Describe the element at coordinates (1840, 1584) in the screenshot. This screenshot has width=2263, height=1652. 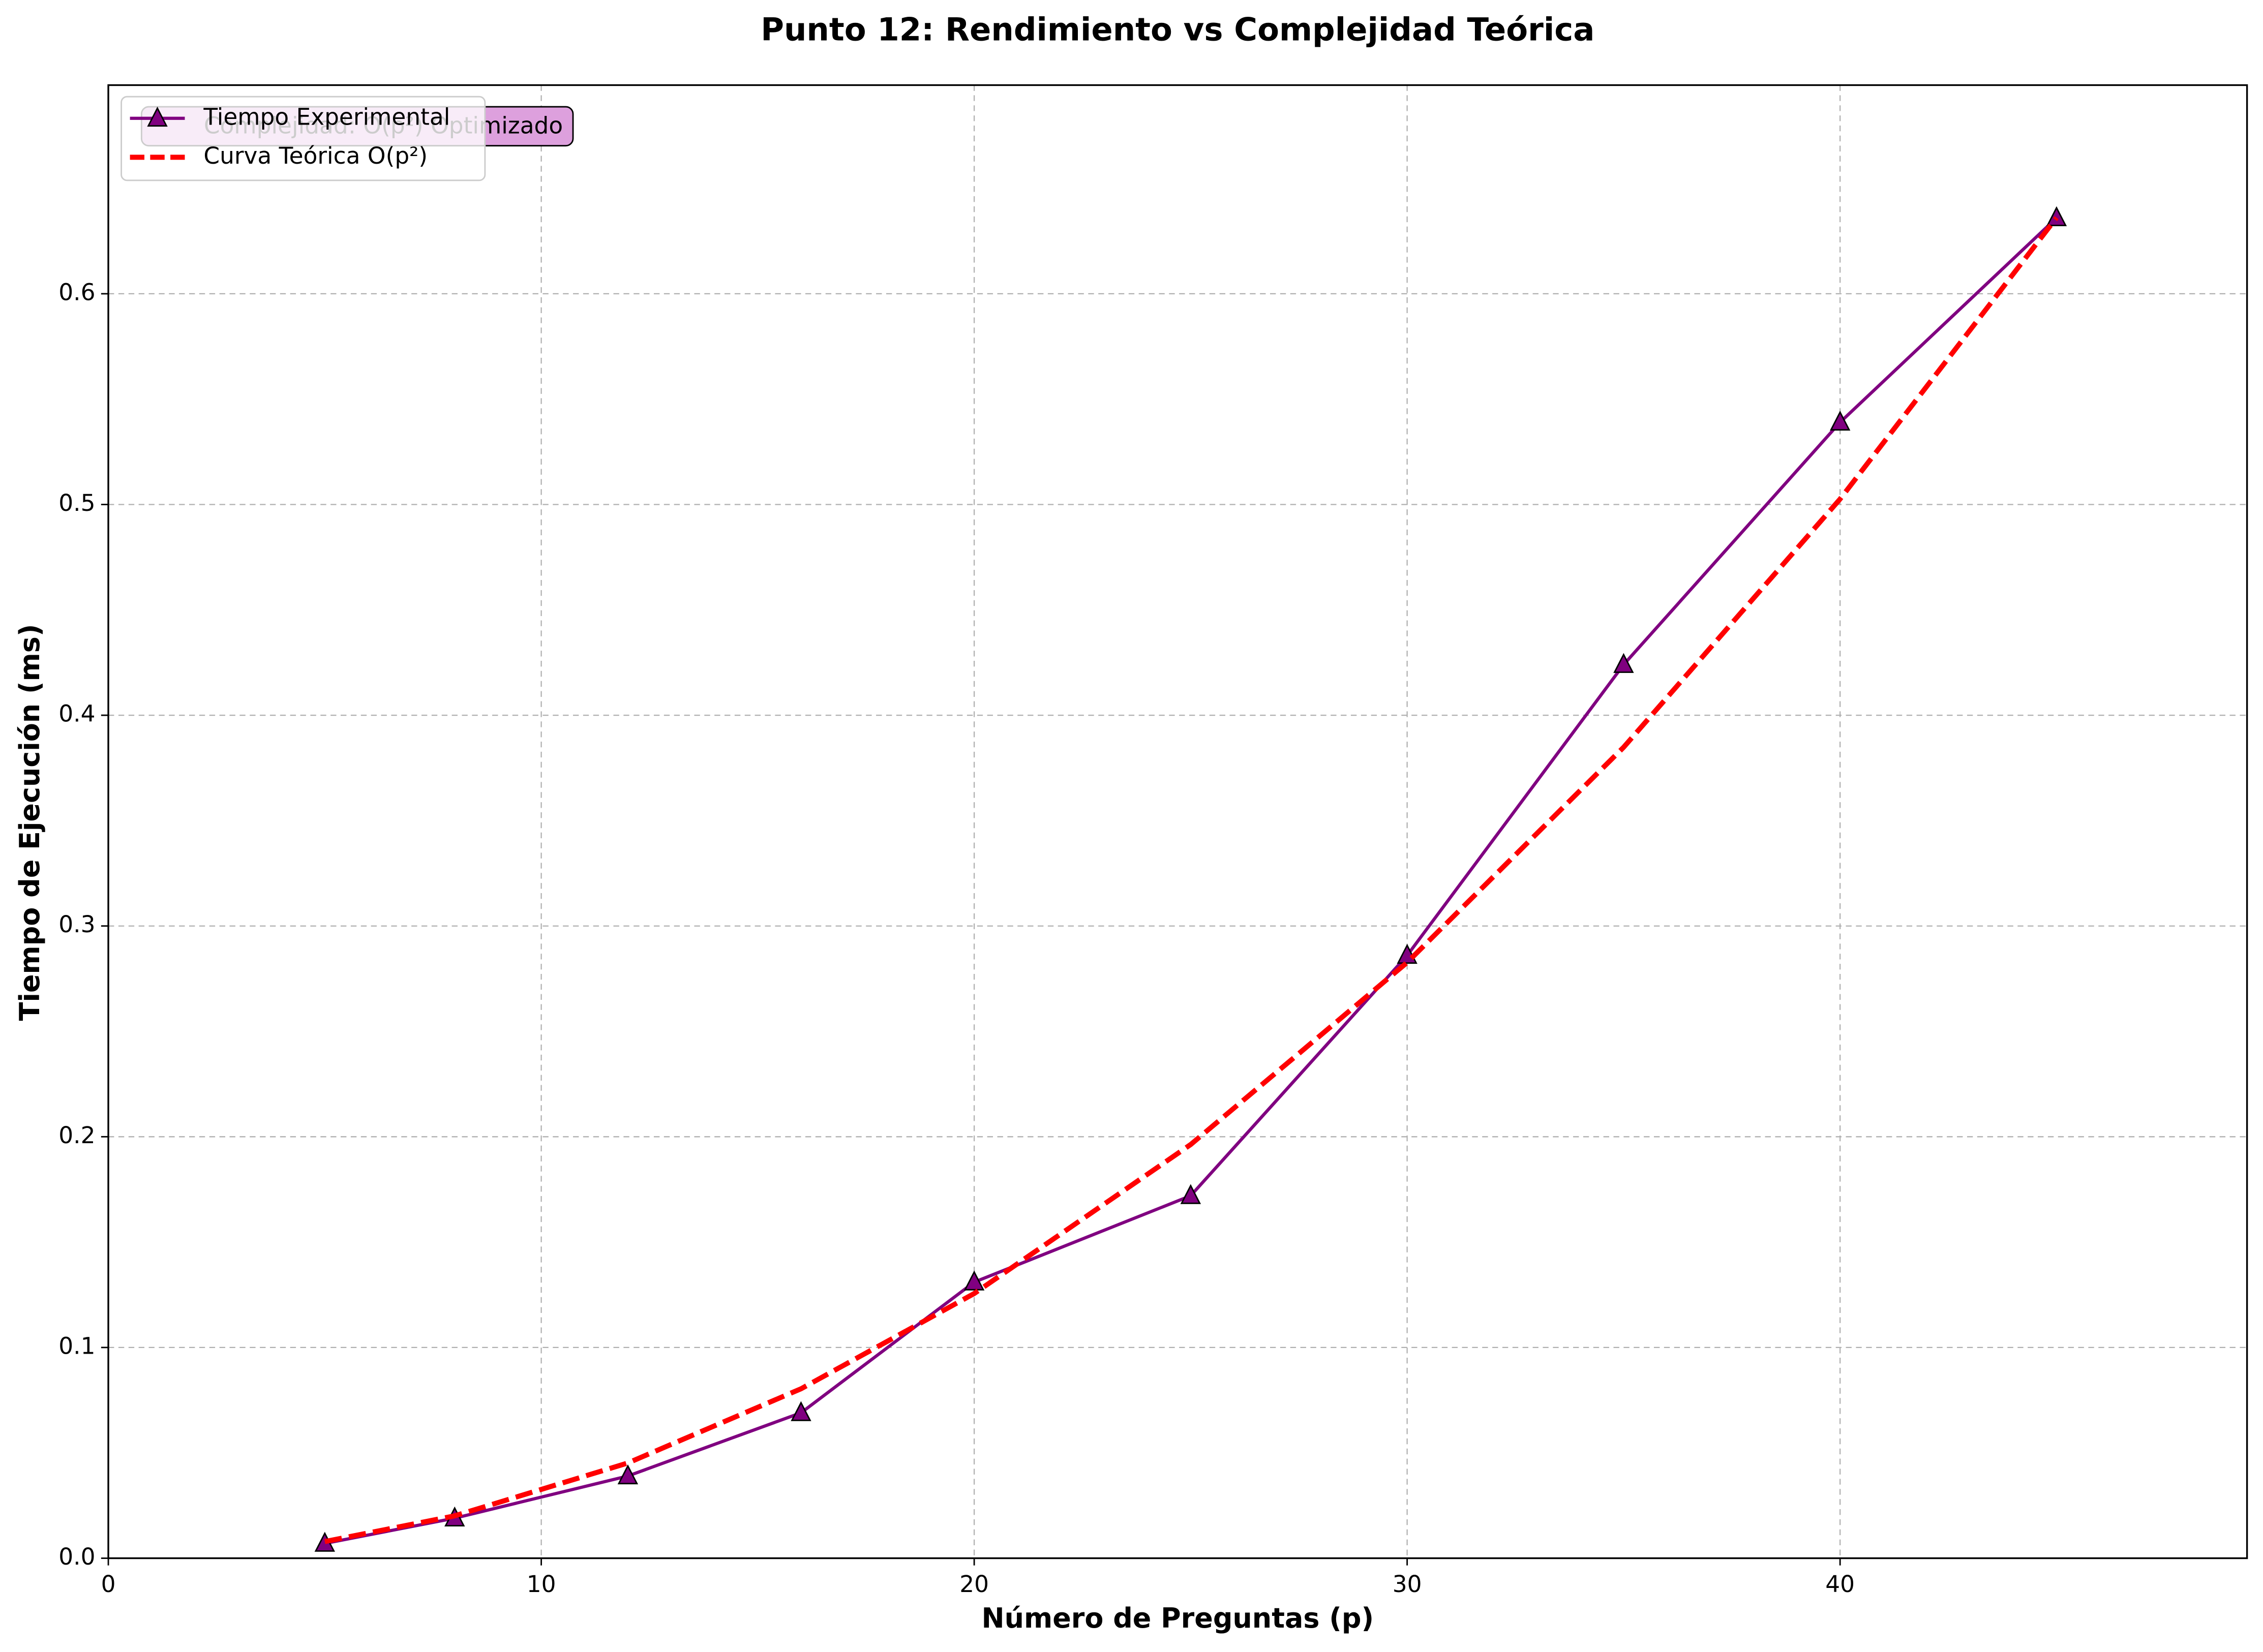
I see `x-tick-label: 40` at that location.